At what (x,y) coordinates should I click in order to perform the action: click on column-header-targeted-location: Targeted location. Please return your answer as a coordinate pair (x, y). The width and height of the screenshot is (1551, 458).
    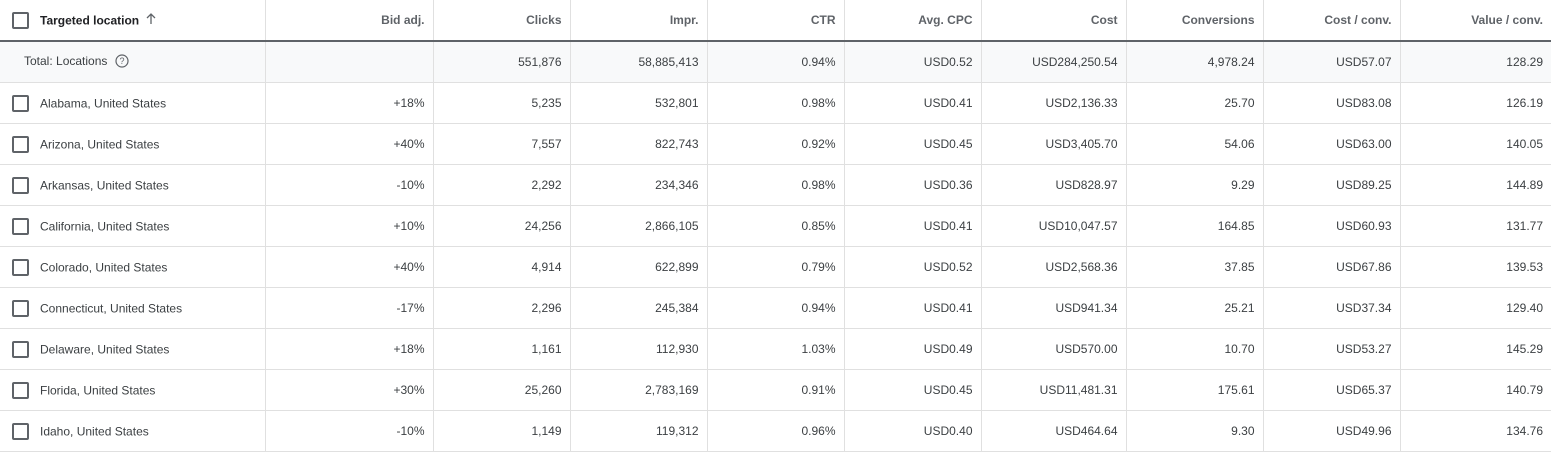
    Looking at the image, I should click on (133, 21).